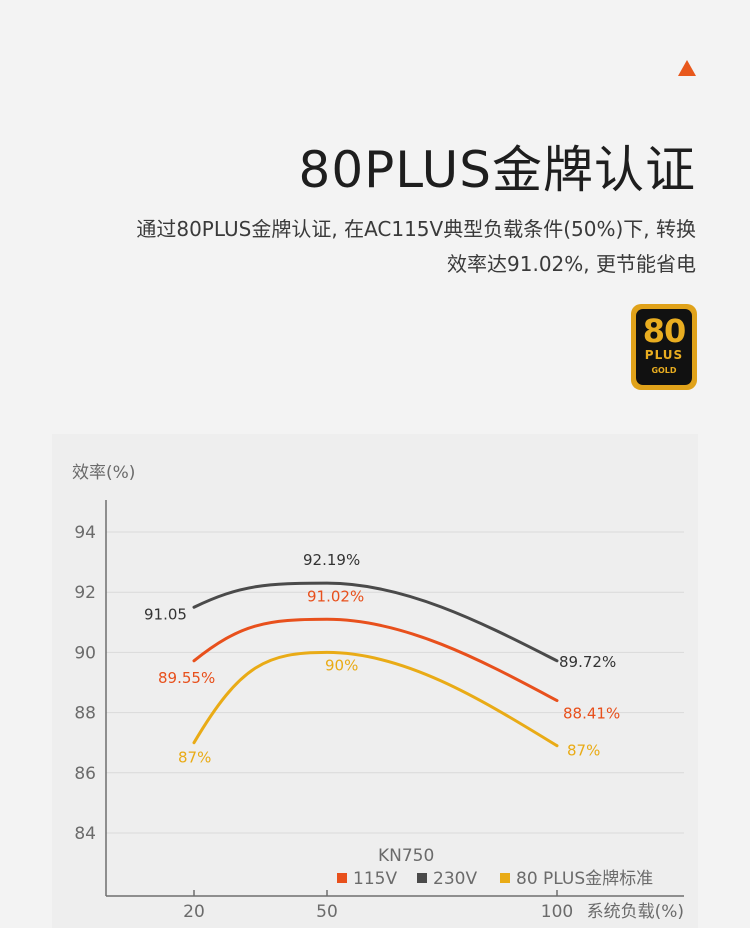 This screenshot has height=928, width=750. I want to click on series-line-115V, so click(375, 660).